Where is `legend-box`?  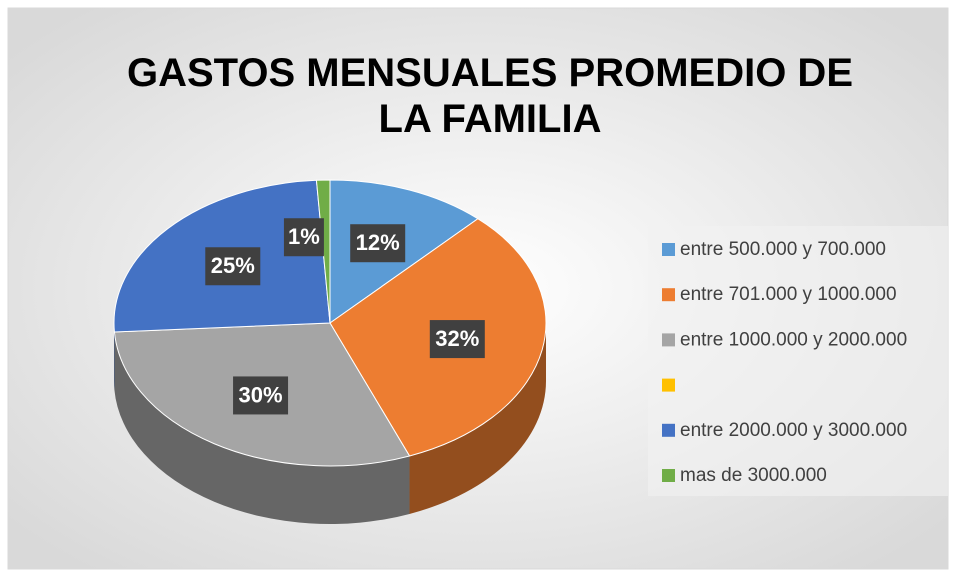
legend-box is located at coordinates (798, 361).